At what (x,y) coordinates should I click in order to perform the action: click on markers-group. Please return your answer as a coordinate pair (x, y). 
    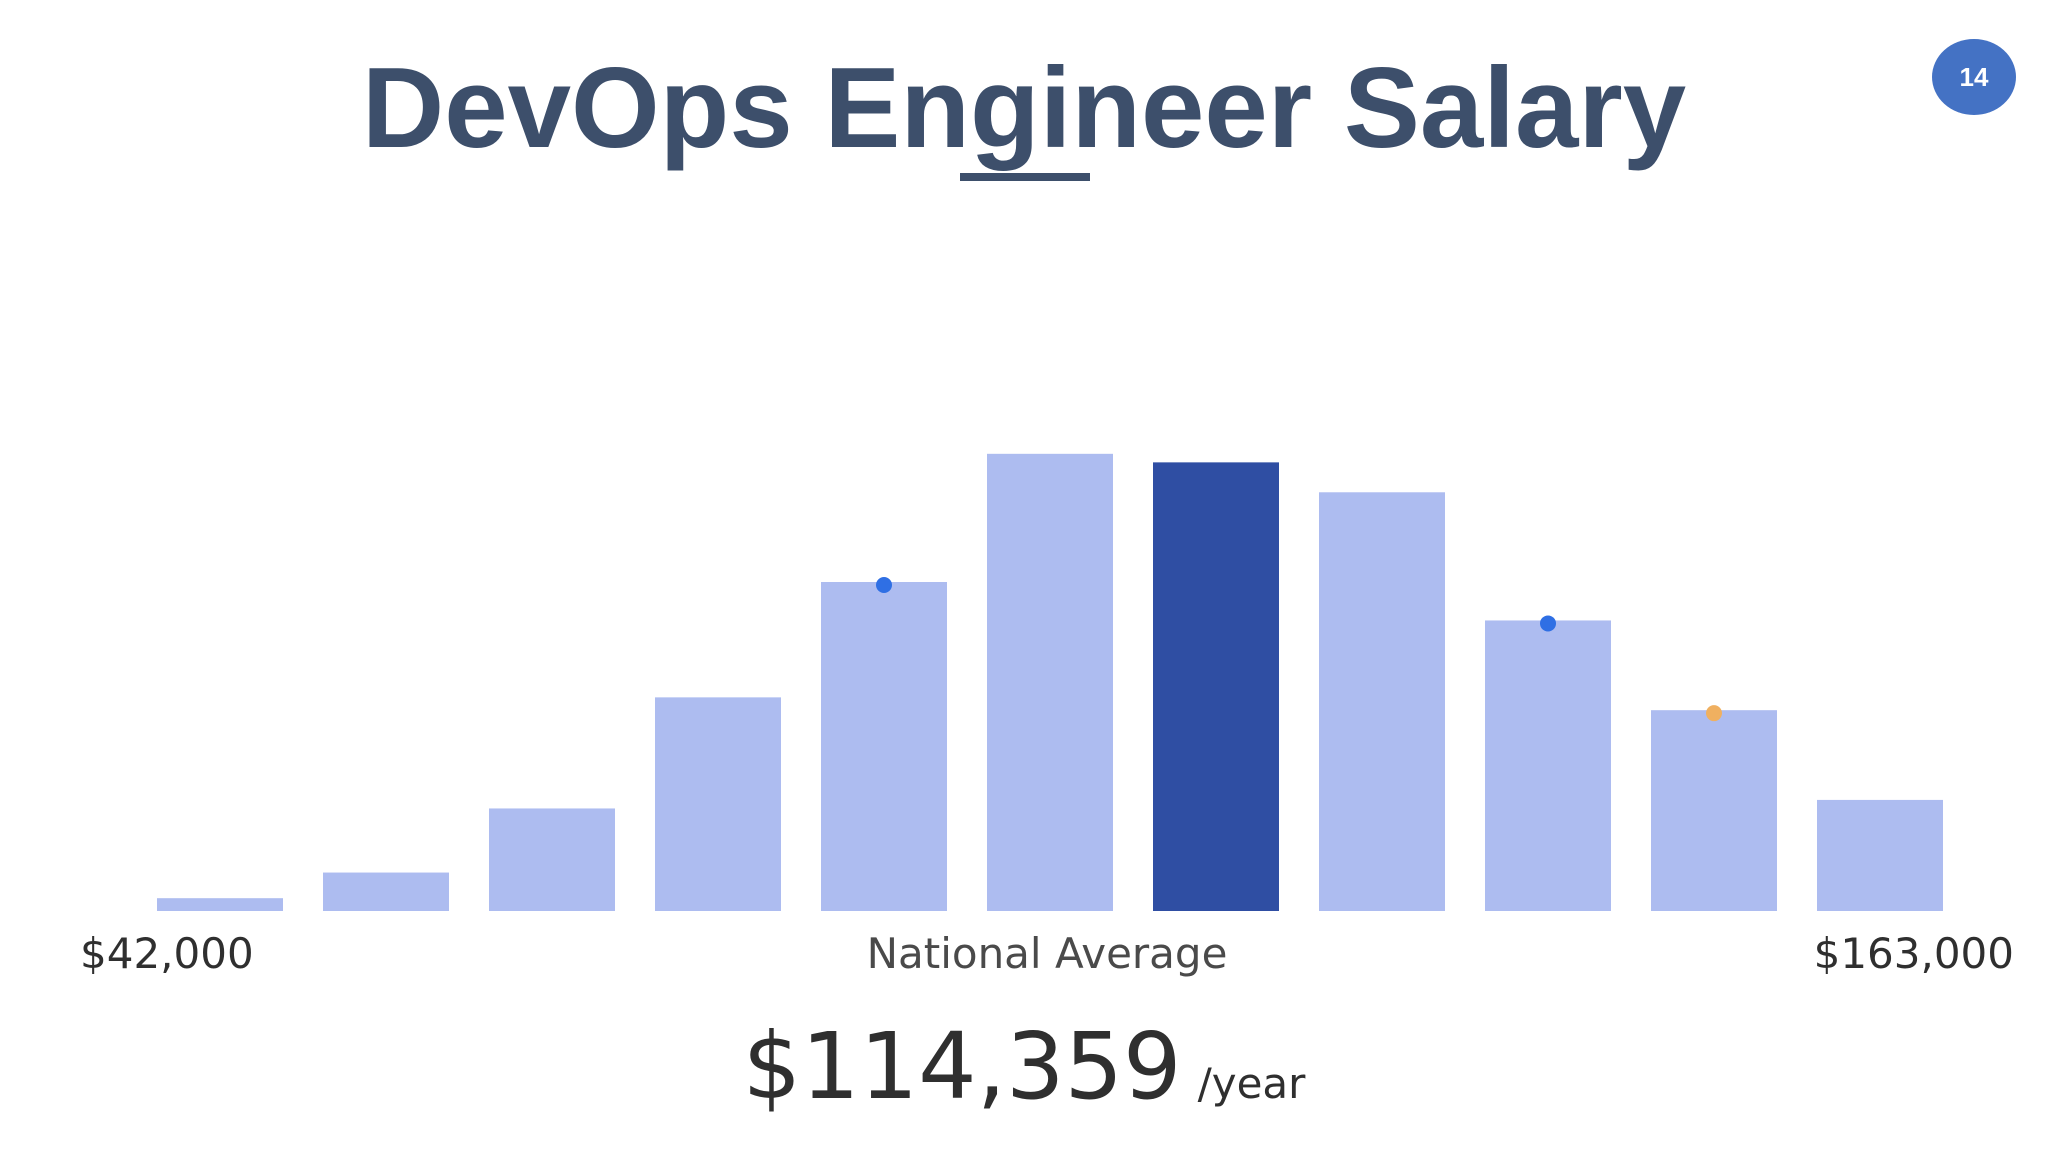
    Looking at the image, I should click on (1299, 649).